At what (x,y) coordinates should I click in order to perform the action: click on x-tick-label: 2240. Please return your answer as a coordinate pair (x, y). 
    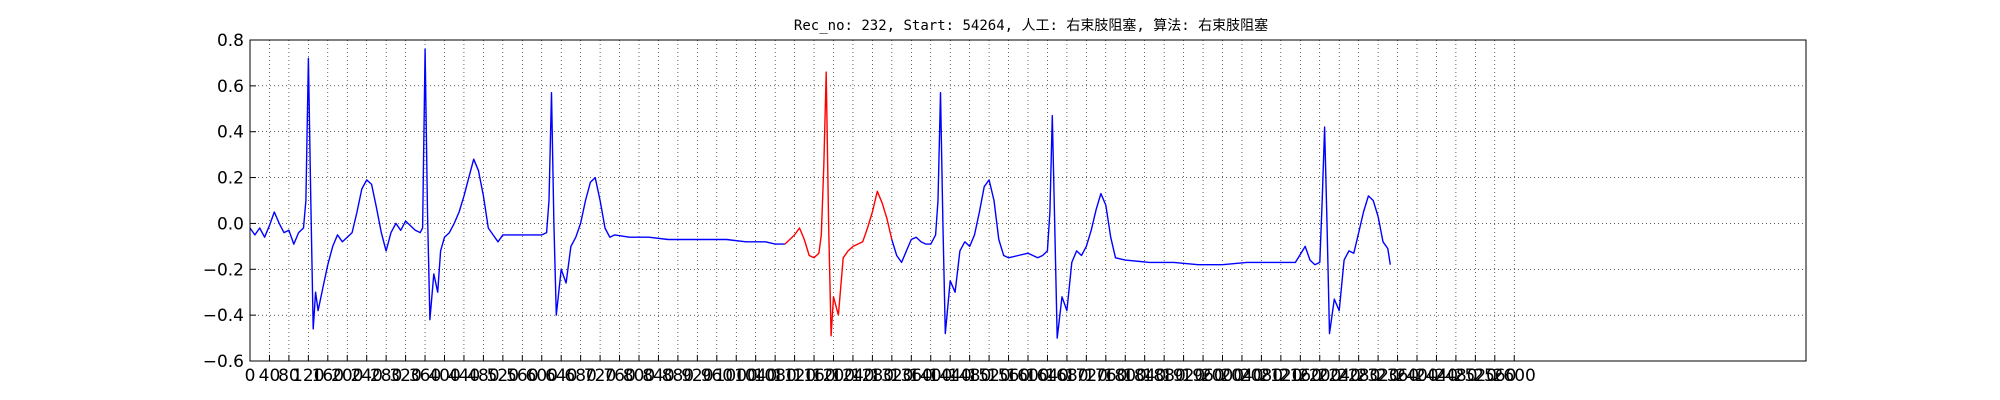
    Looking at the image, I should click on (1339, 376).